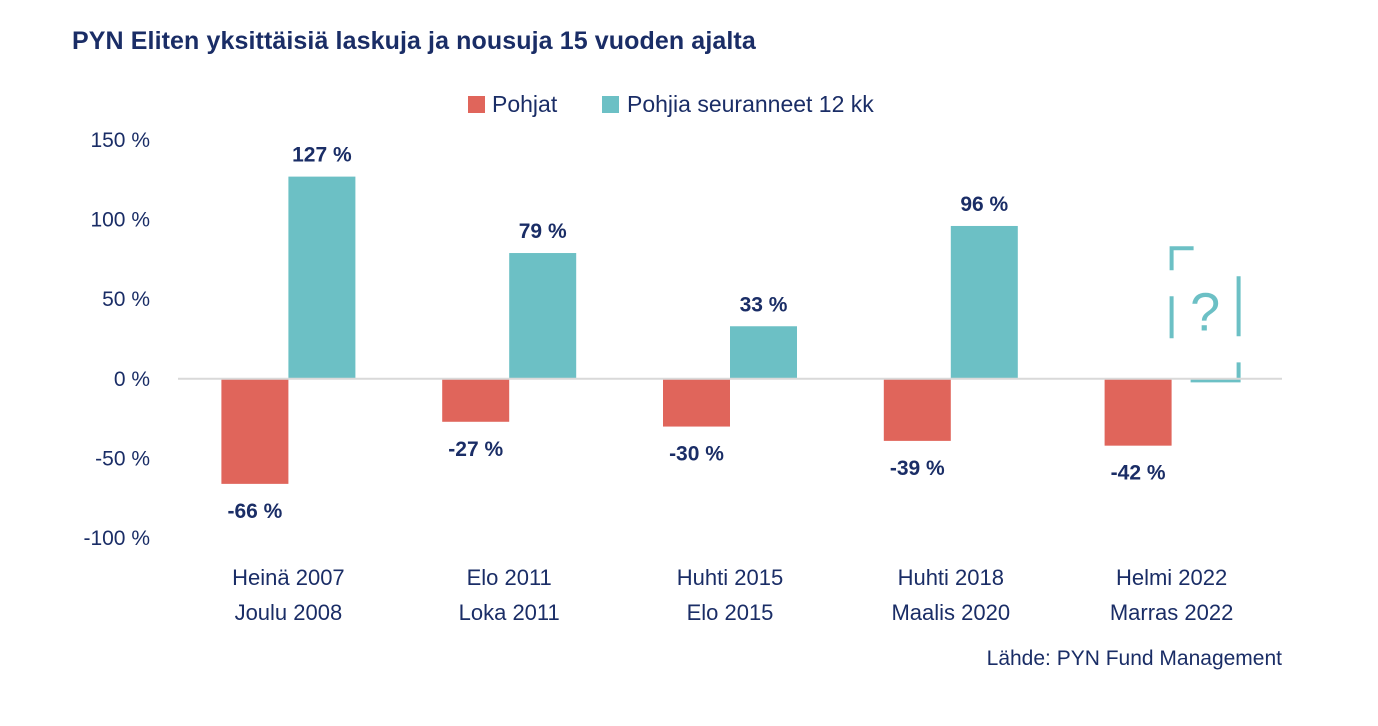 This screenshot has width=1378, height=726. I want to click on y-tick-label: 0 %, so click(132, 379).